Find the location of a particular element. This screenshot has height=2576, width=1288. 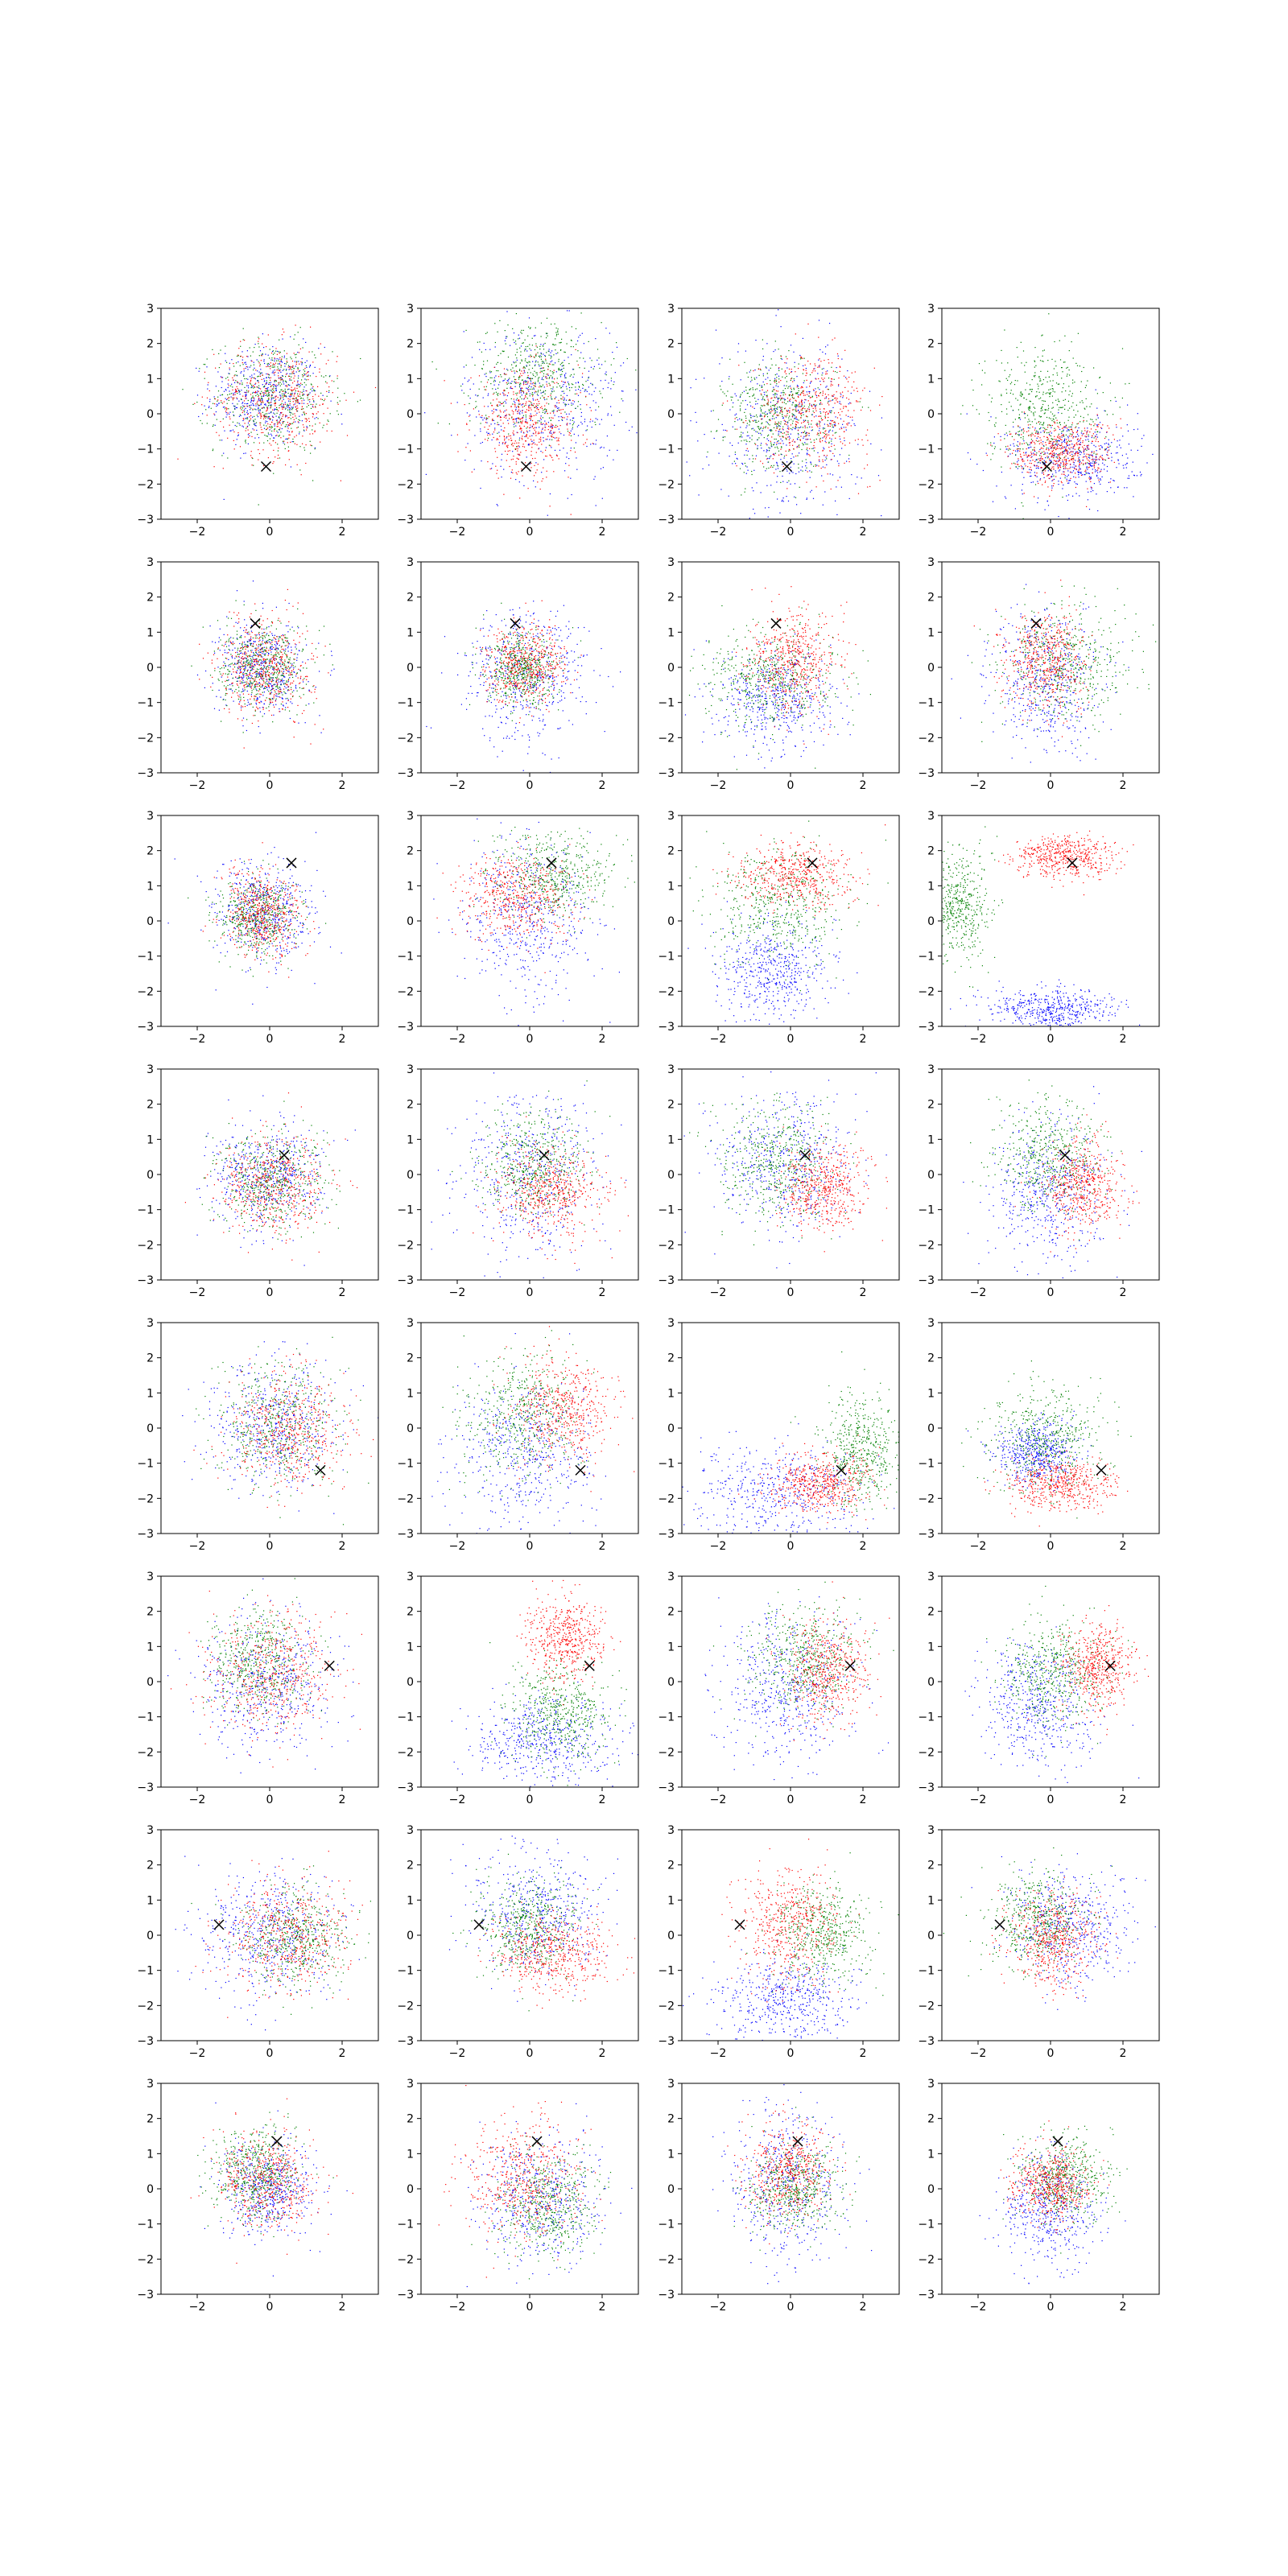

x-tick-label: 0 is located at coordinates (791, 532).